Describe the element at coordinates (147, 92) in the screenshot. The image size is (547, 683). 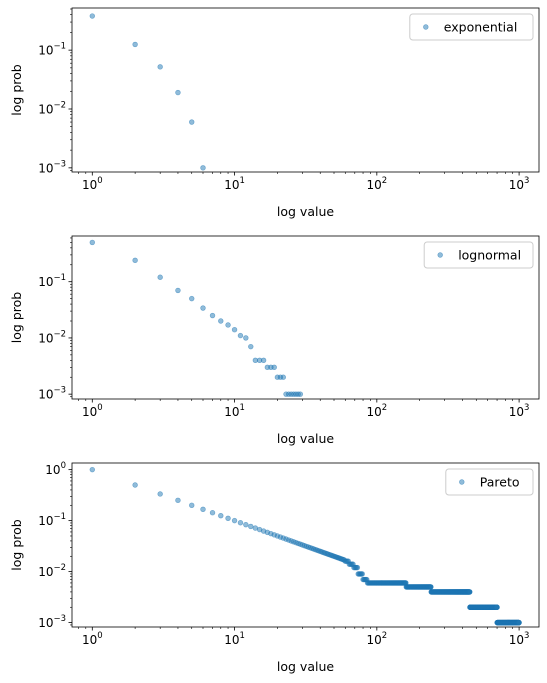
I see `series-exponential` at that location.